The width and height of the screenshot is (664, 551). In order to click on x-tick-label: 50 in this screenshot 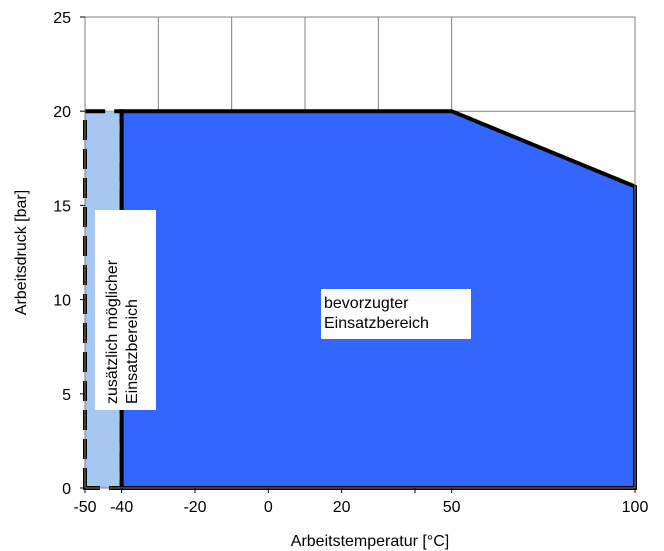, I will do `click(452, 507)`.